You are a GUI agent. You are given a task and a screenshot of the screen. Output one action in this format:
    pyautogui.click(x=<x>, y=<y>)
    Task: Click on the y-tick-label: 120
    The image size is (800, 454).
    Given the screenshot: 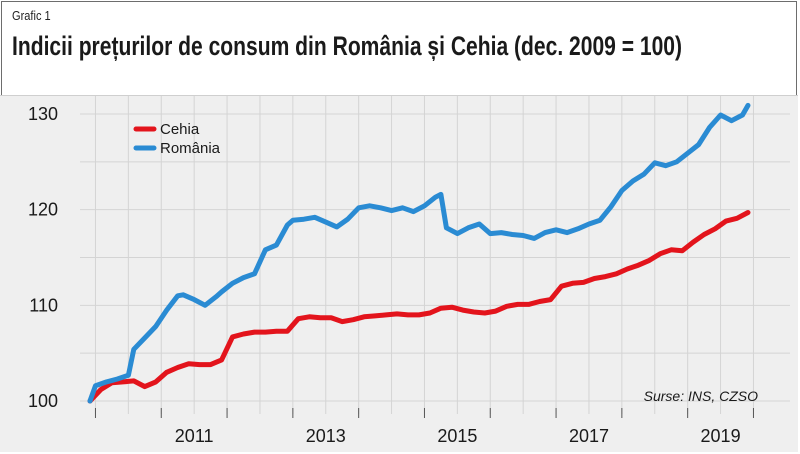 What is the action you would take?
    pyautogui.click(x=43, y=210)
    